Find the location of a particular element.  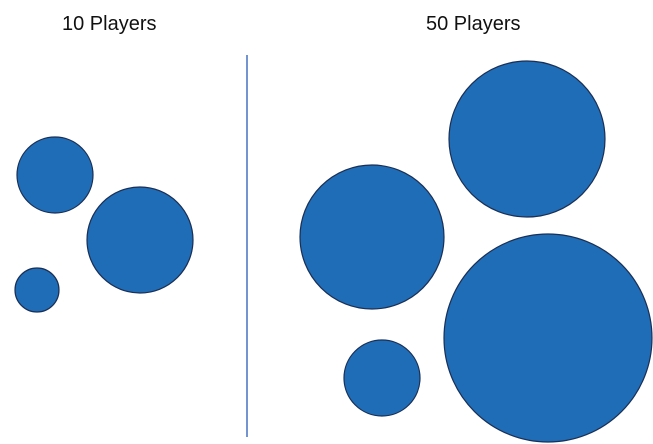

panel-10-players is located at coordinates (104, 224).